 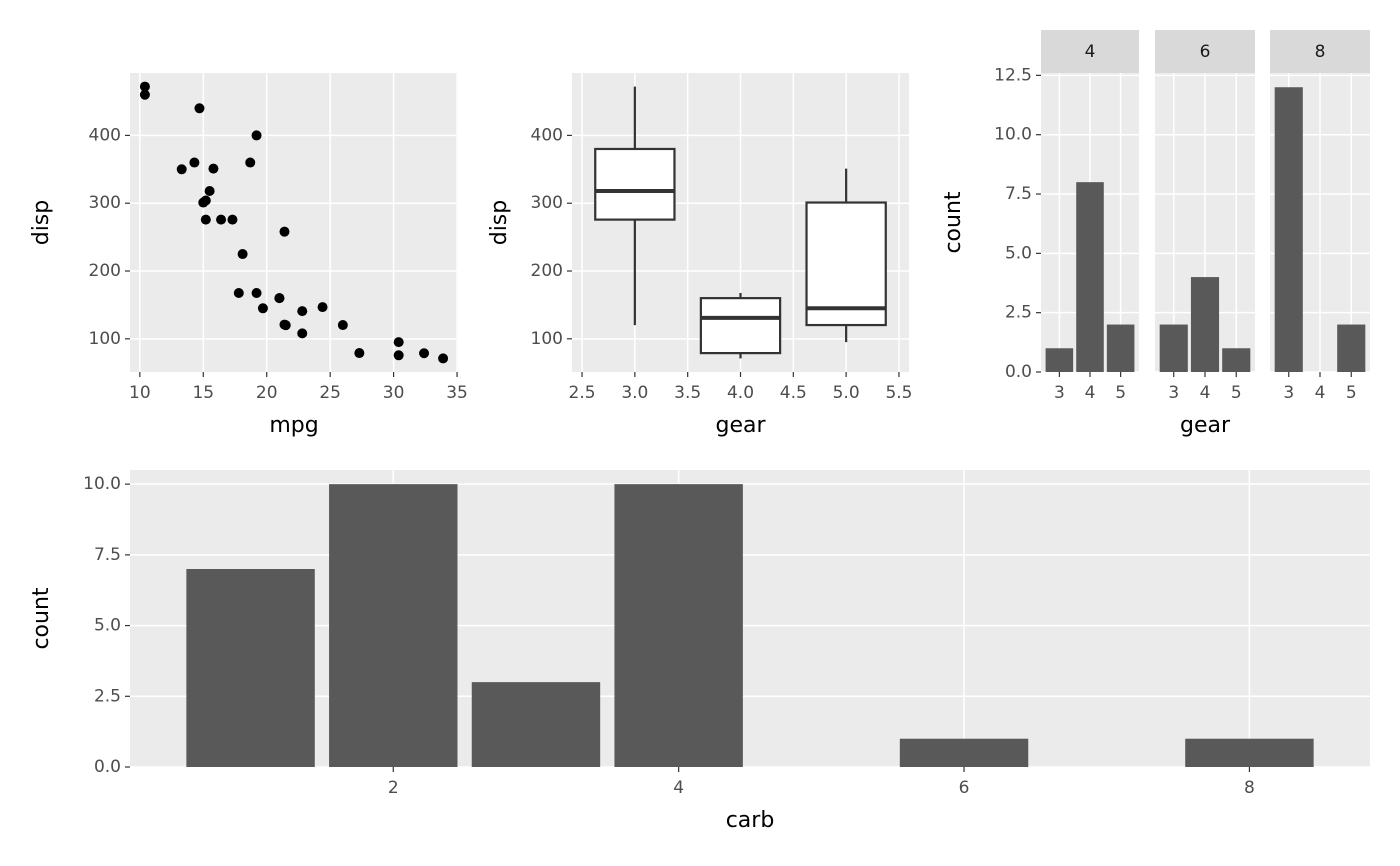 What do you see at coordinates (964, 788) in the screenshot?
I see `x-tick-label: 6` at bounding box center [964, 788].